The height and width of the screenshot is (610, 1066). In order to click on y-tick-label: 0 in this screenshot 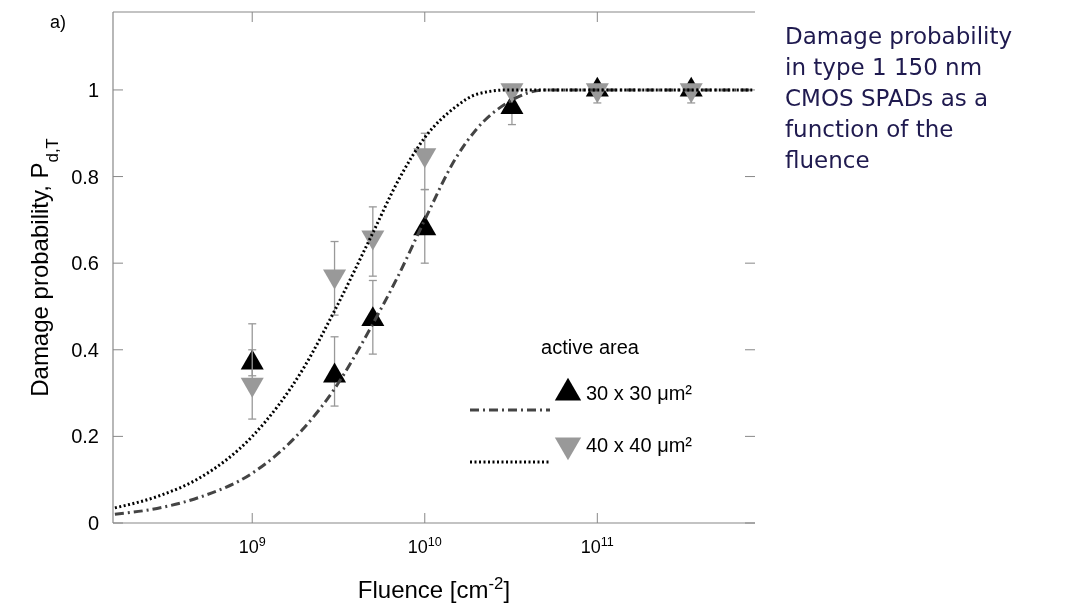, I will do `click(93, 523)`.